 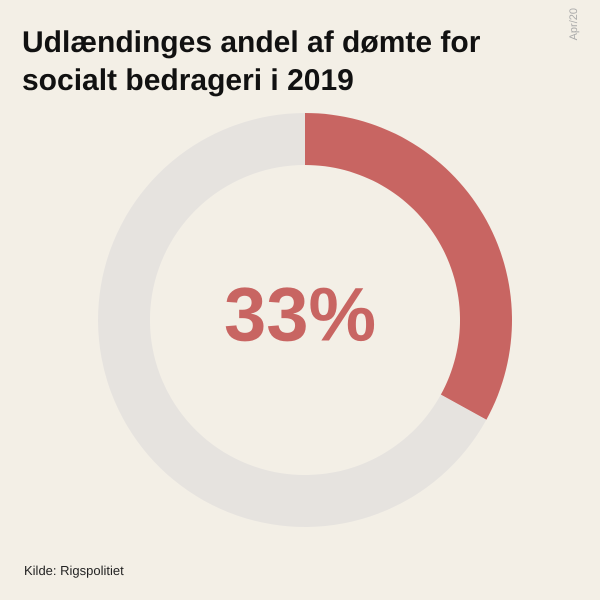 I want to click on text: Apr/20, so click(x=574, y=24).